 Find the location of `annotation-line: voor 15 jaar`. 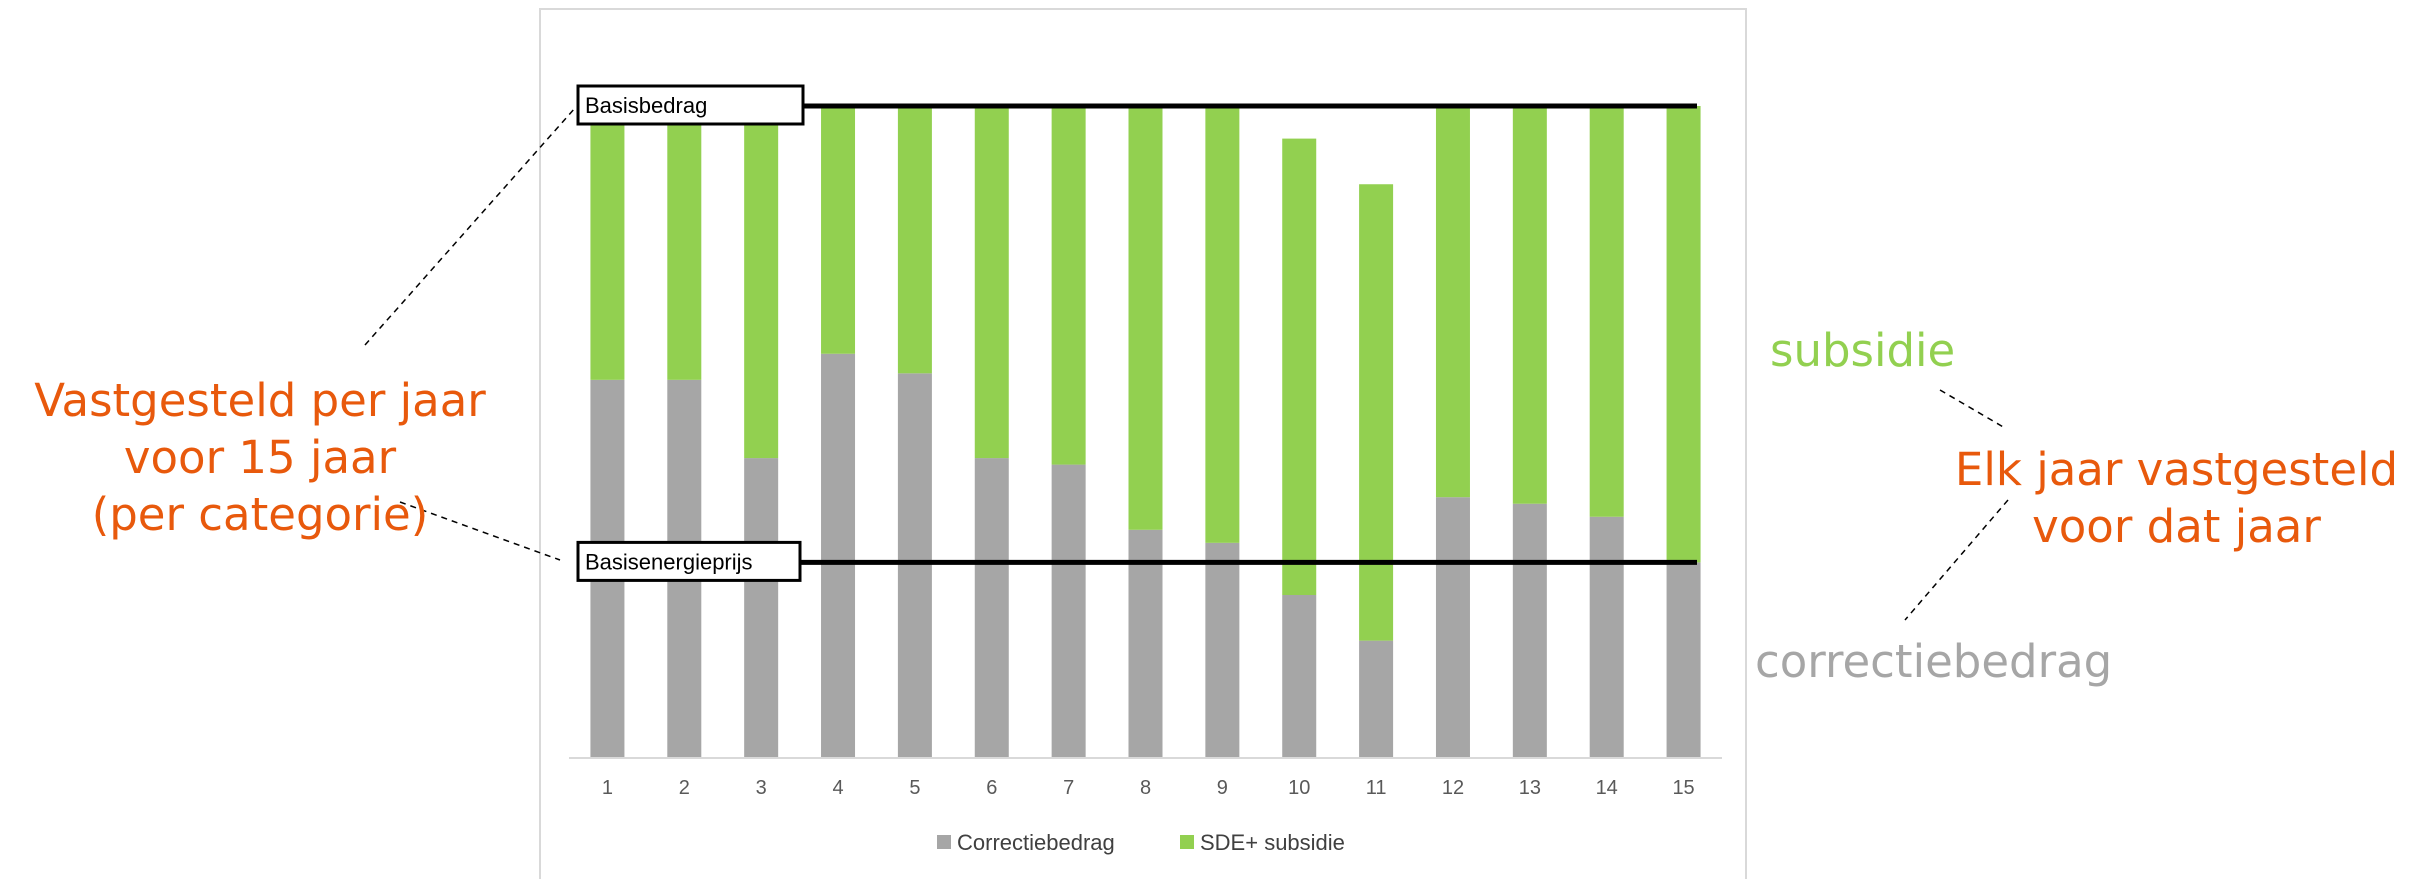

annotation-line: voor 15 jaar is located at coordinates (260, 457).